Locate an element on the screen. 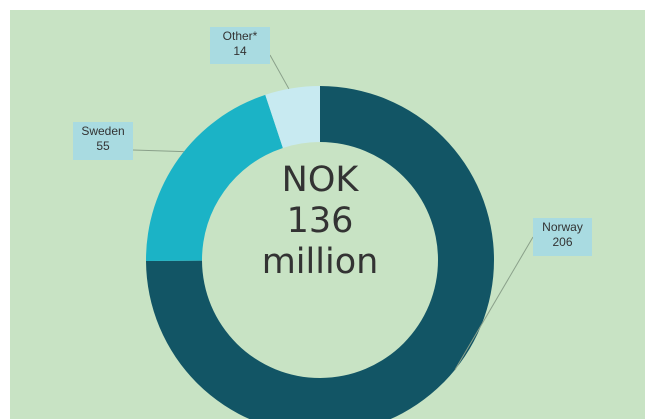 This screenshot has height=419, width=652. center-label: NOK 136 million is located at coordinates (320, 221).